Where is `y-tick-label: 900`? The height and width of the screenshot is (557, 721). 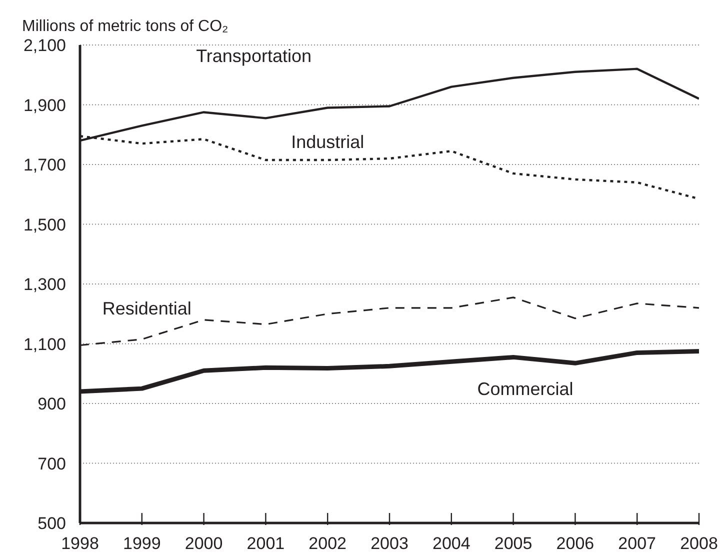 y-tick-label: 900 is located at coordinates (52, 404).